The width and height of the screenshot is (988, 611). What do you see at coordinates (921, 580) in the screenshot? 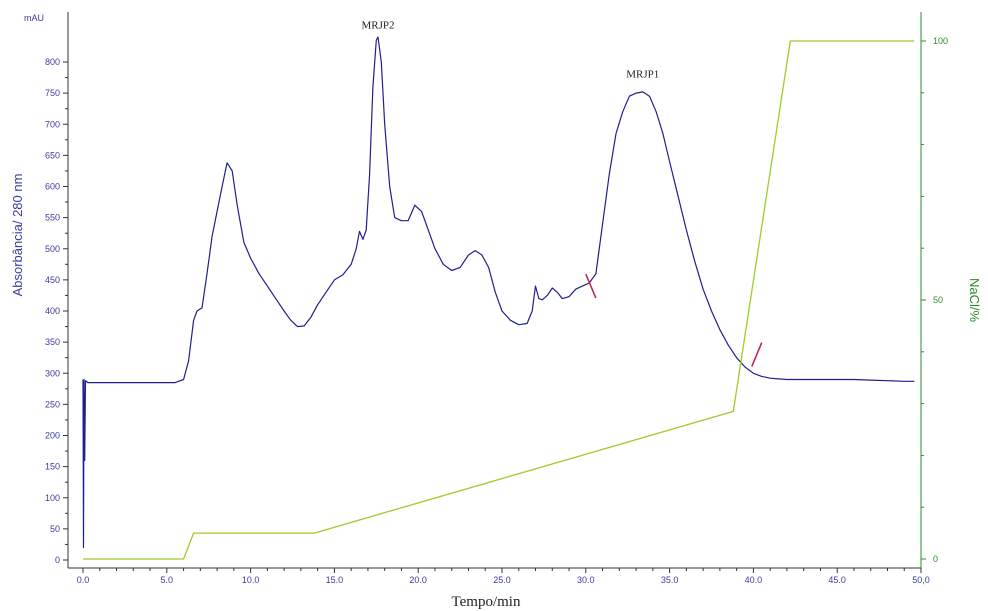
I see `x-tick-label: 50,0` at bounding box center [921, 580].